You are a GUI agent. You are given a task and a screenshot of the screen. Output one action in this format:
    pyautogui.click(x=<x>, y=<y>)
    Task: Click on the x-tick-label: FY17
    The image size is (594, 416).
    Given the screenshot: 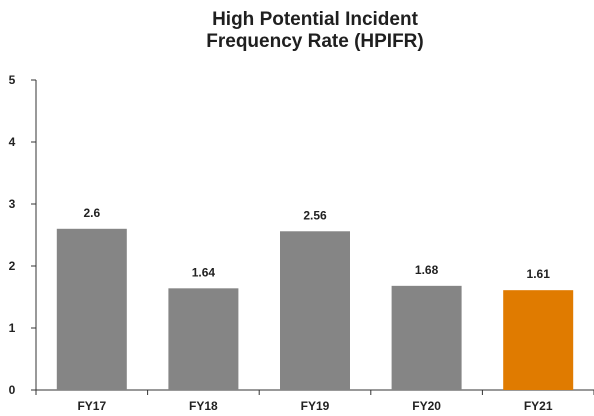 What is the action you would take?
    pyautogui.click(x=91, y=406)
    